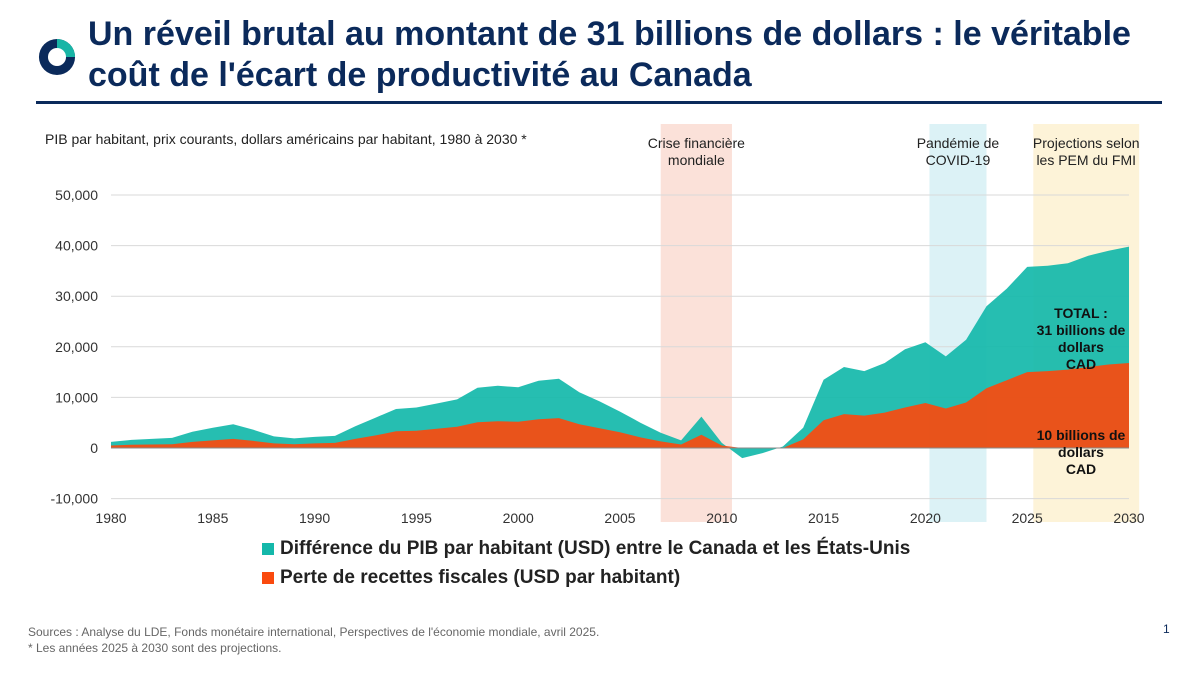 The image size is (1200, 673). What do you see at coordinates (1086, 151) in the screenshot?
I see `band-label-projection: Projections selon les PEM du FMI` at bounding box center [1086, 151].